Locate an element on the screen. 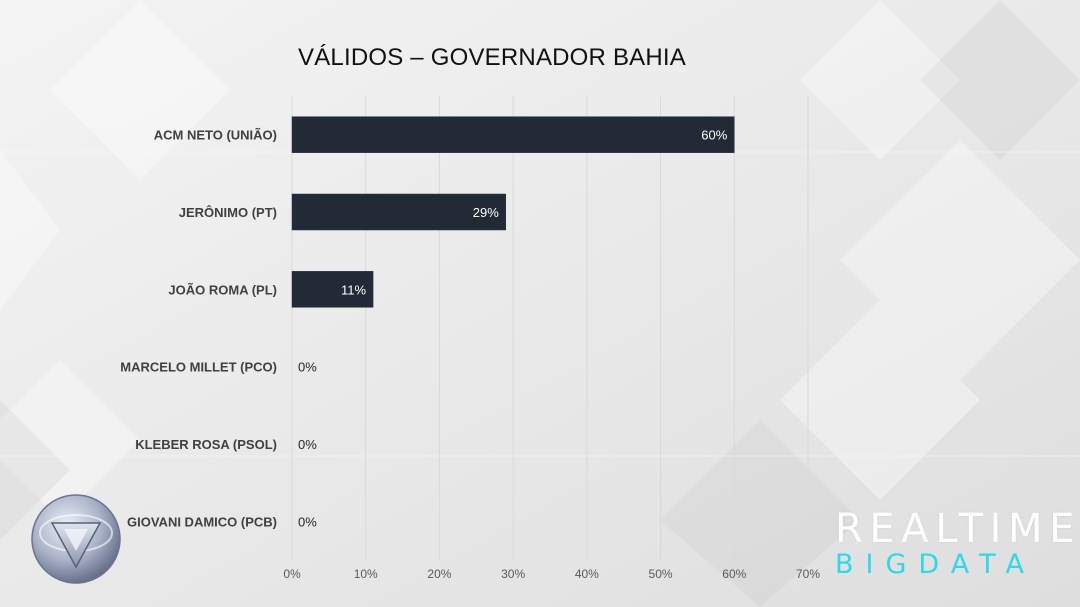  realtime-bigdata-logo: REALTIME BIGDATA is located at coordinates (957, 544).